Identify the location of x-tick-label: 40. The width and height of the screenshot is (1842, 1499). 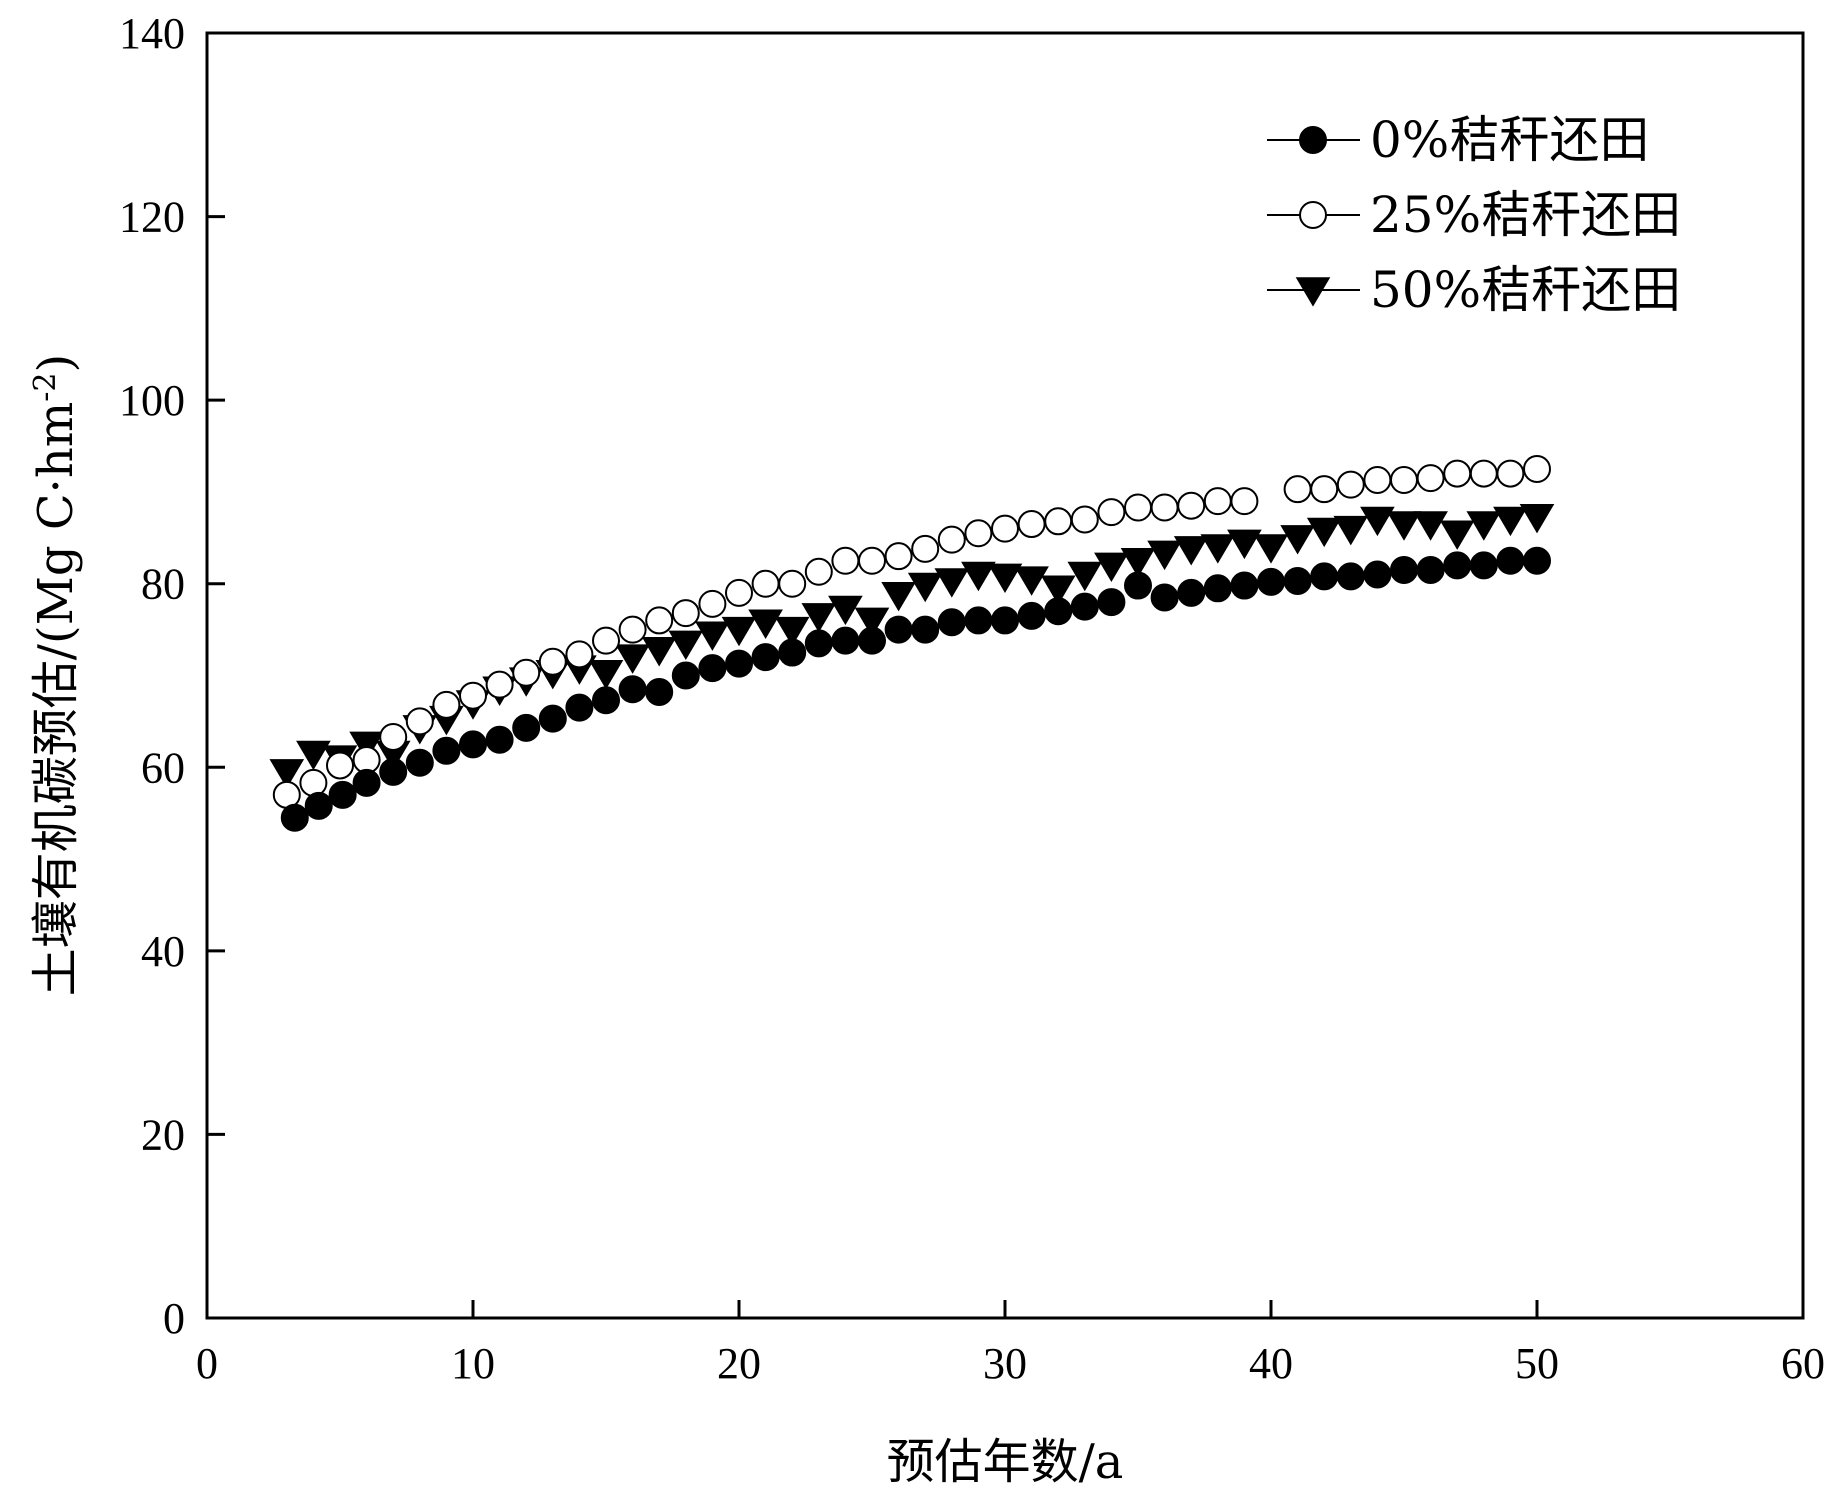
(1271, 1363).